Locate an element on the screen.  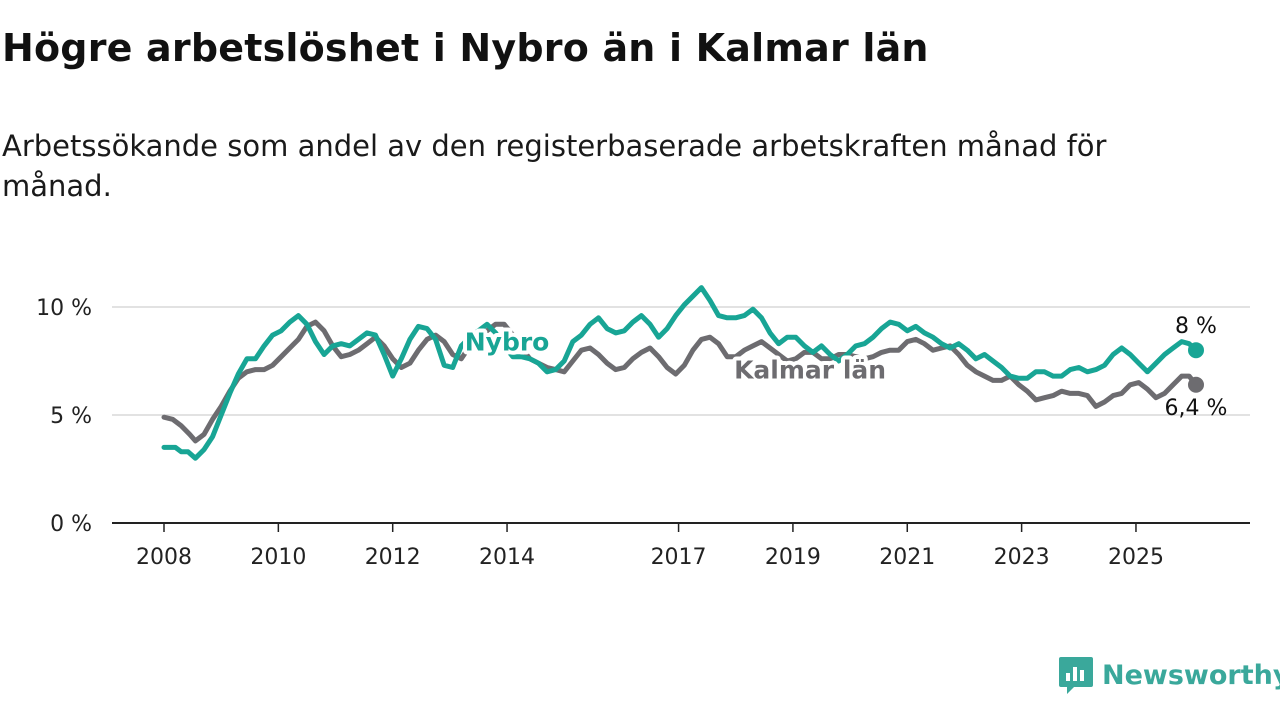
x-tick-label: 2008 is located at coordinates (164, 557).